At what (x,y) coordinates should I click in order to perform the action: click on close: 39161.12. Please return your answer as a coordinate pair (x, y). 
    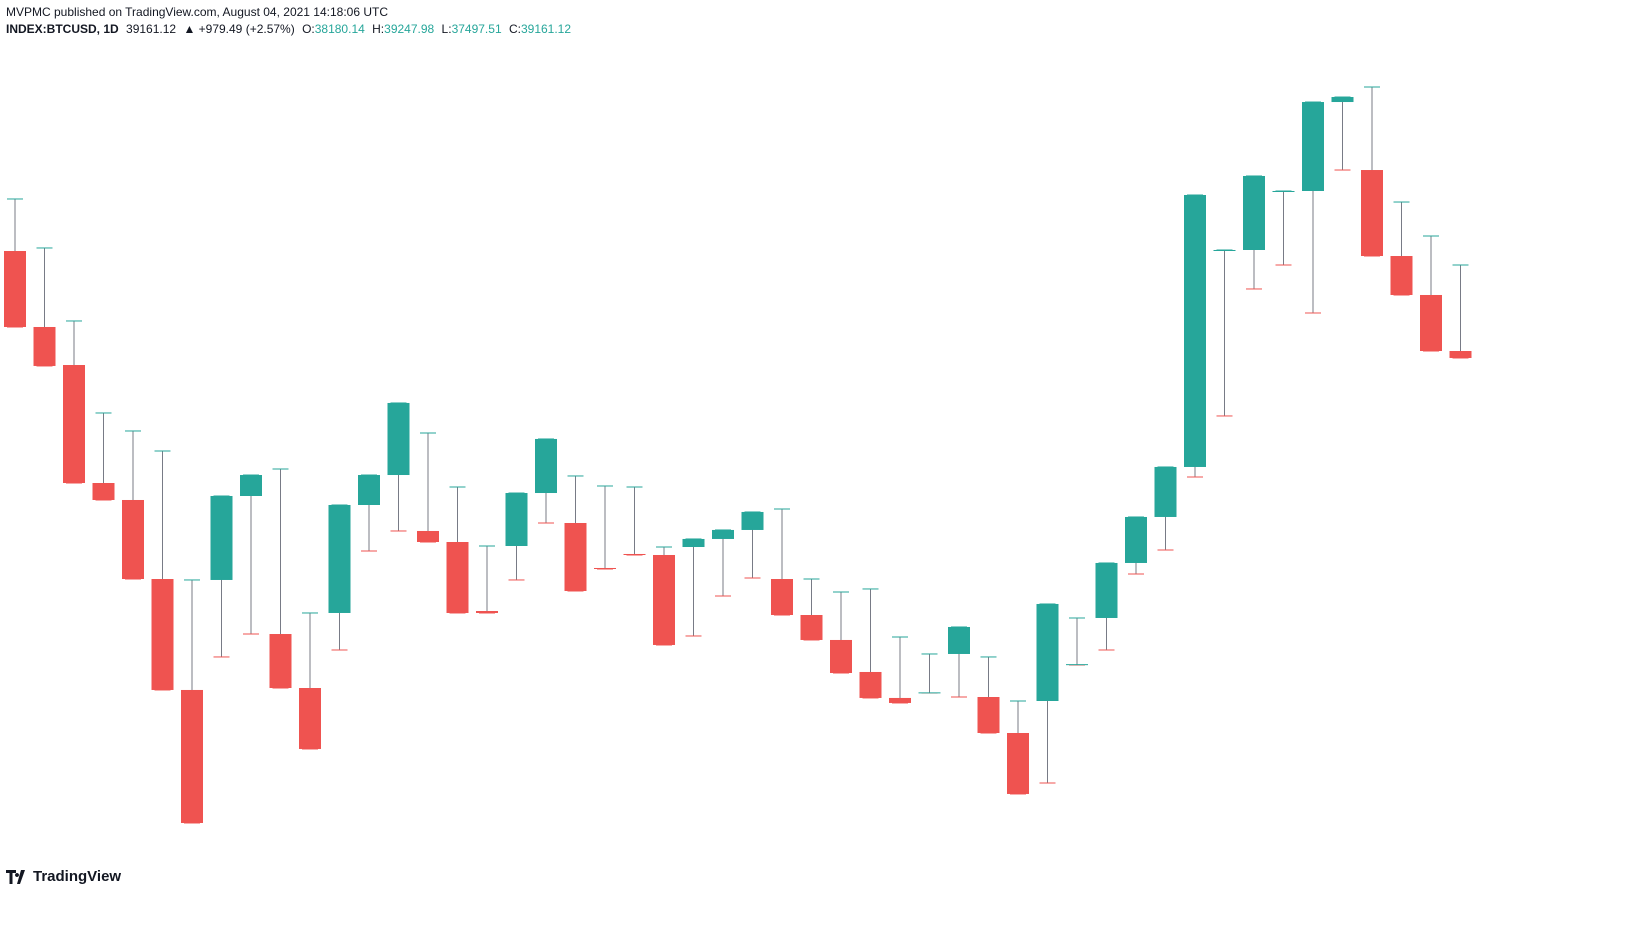
    Looking at the image, I should click on (546, 29).